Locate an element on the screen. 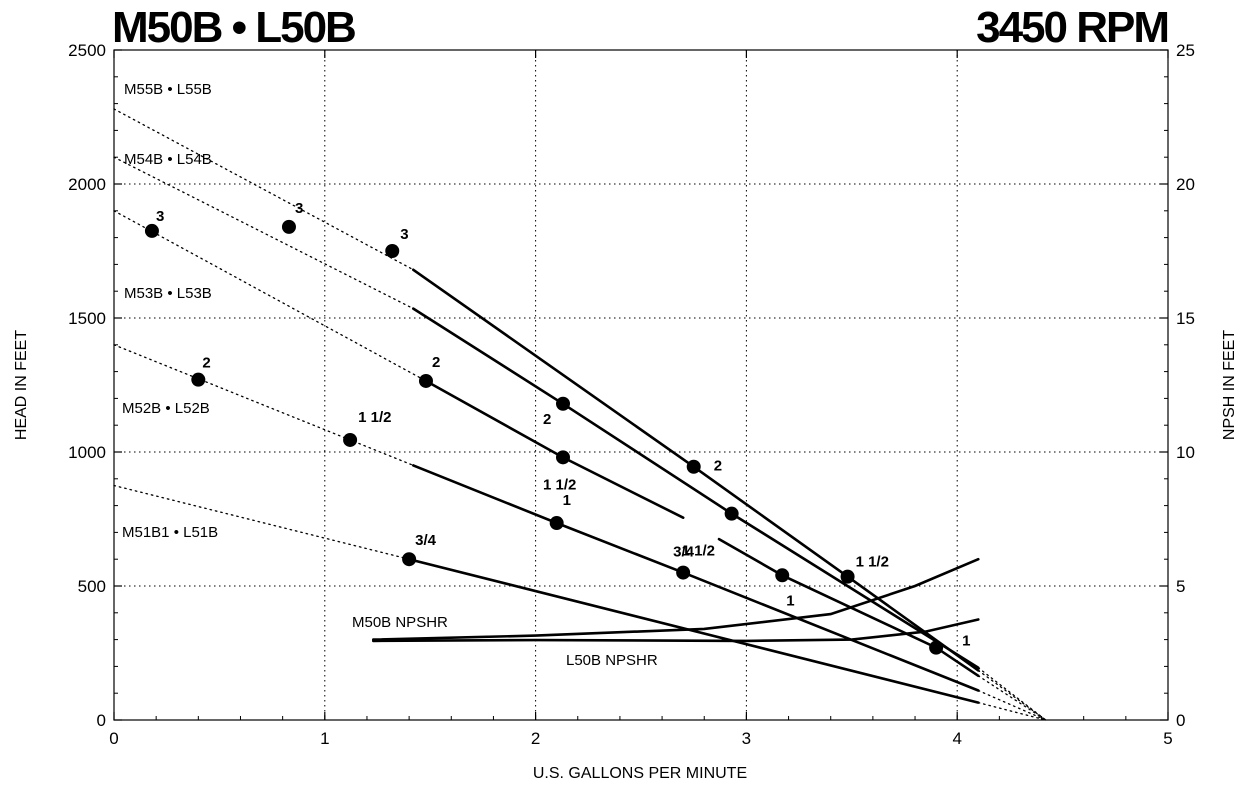 This screenshot has width=1246, height=785. y-tick-label: 500 is located at coordinates (92, 586).